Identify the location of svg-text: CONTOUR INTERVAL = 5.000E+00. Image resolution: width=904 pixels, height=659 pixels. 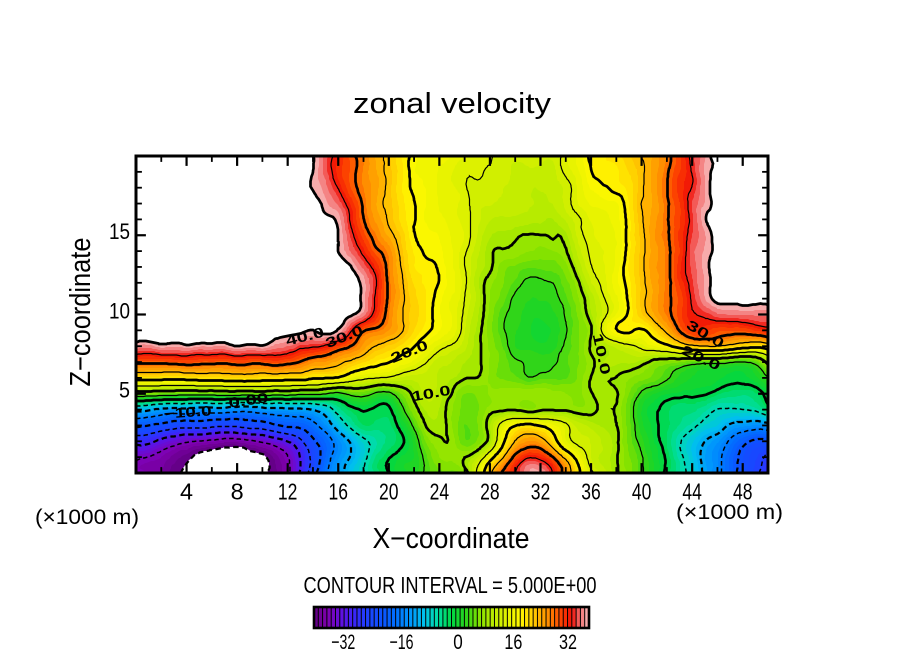
(450, 585).